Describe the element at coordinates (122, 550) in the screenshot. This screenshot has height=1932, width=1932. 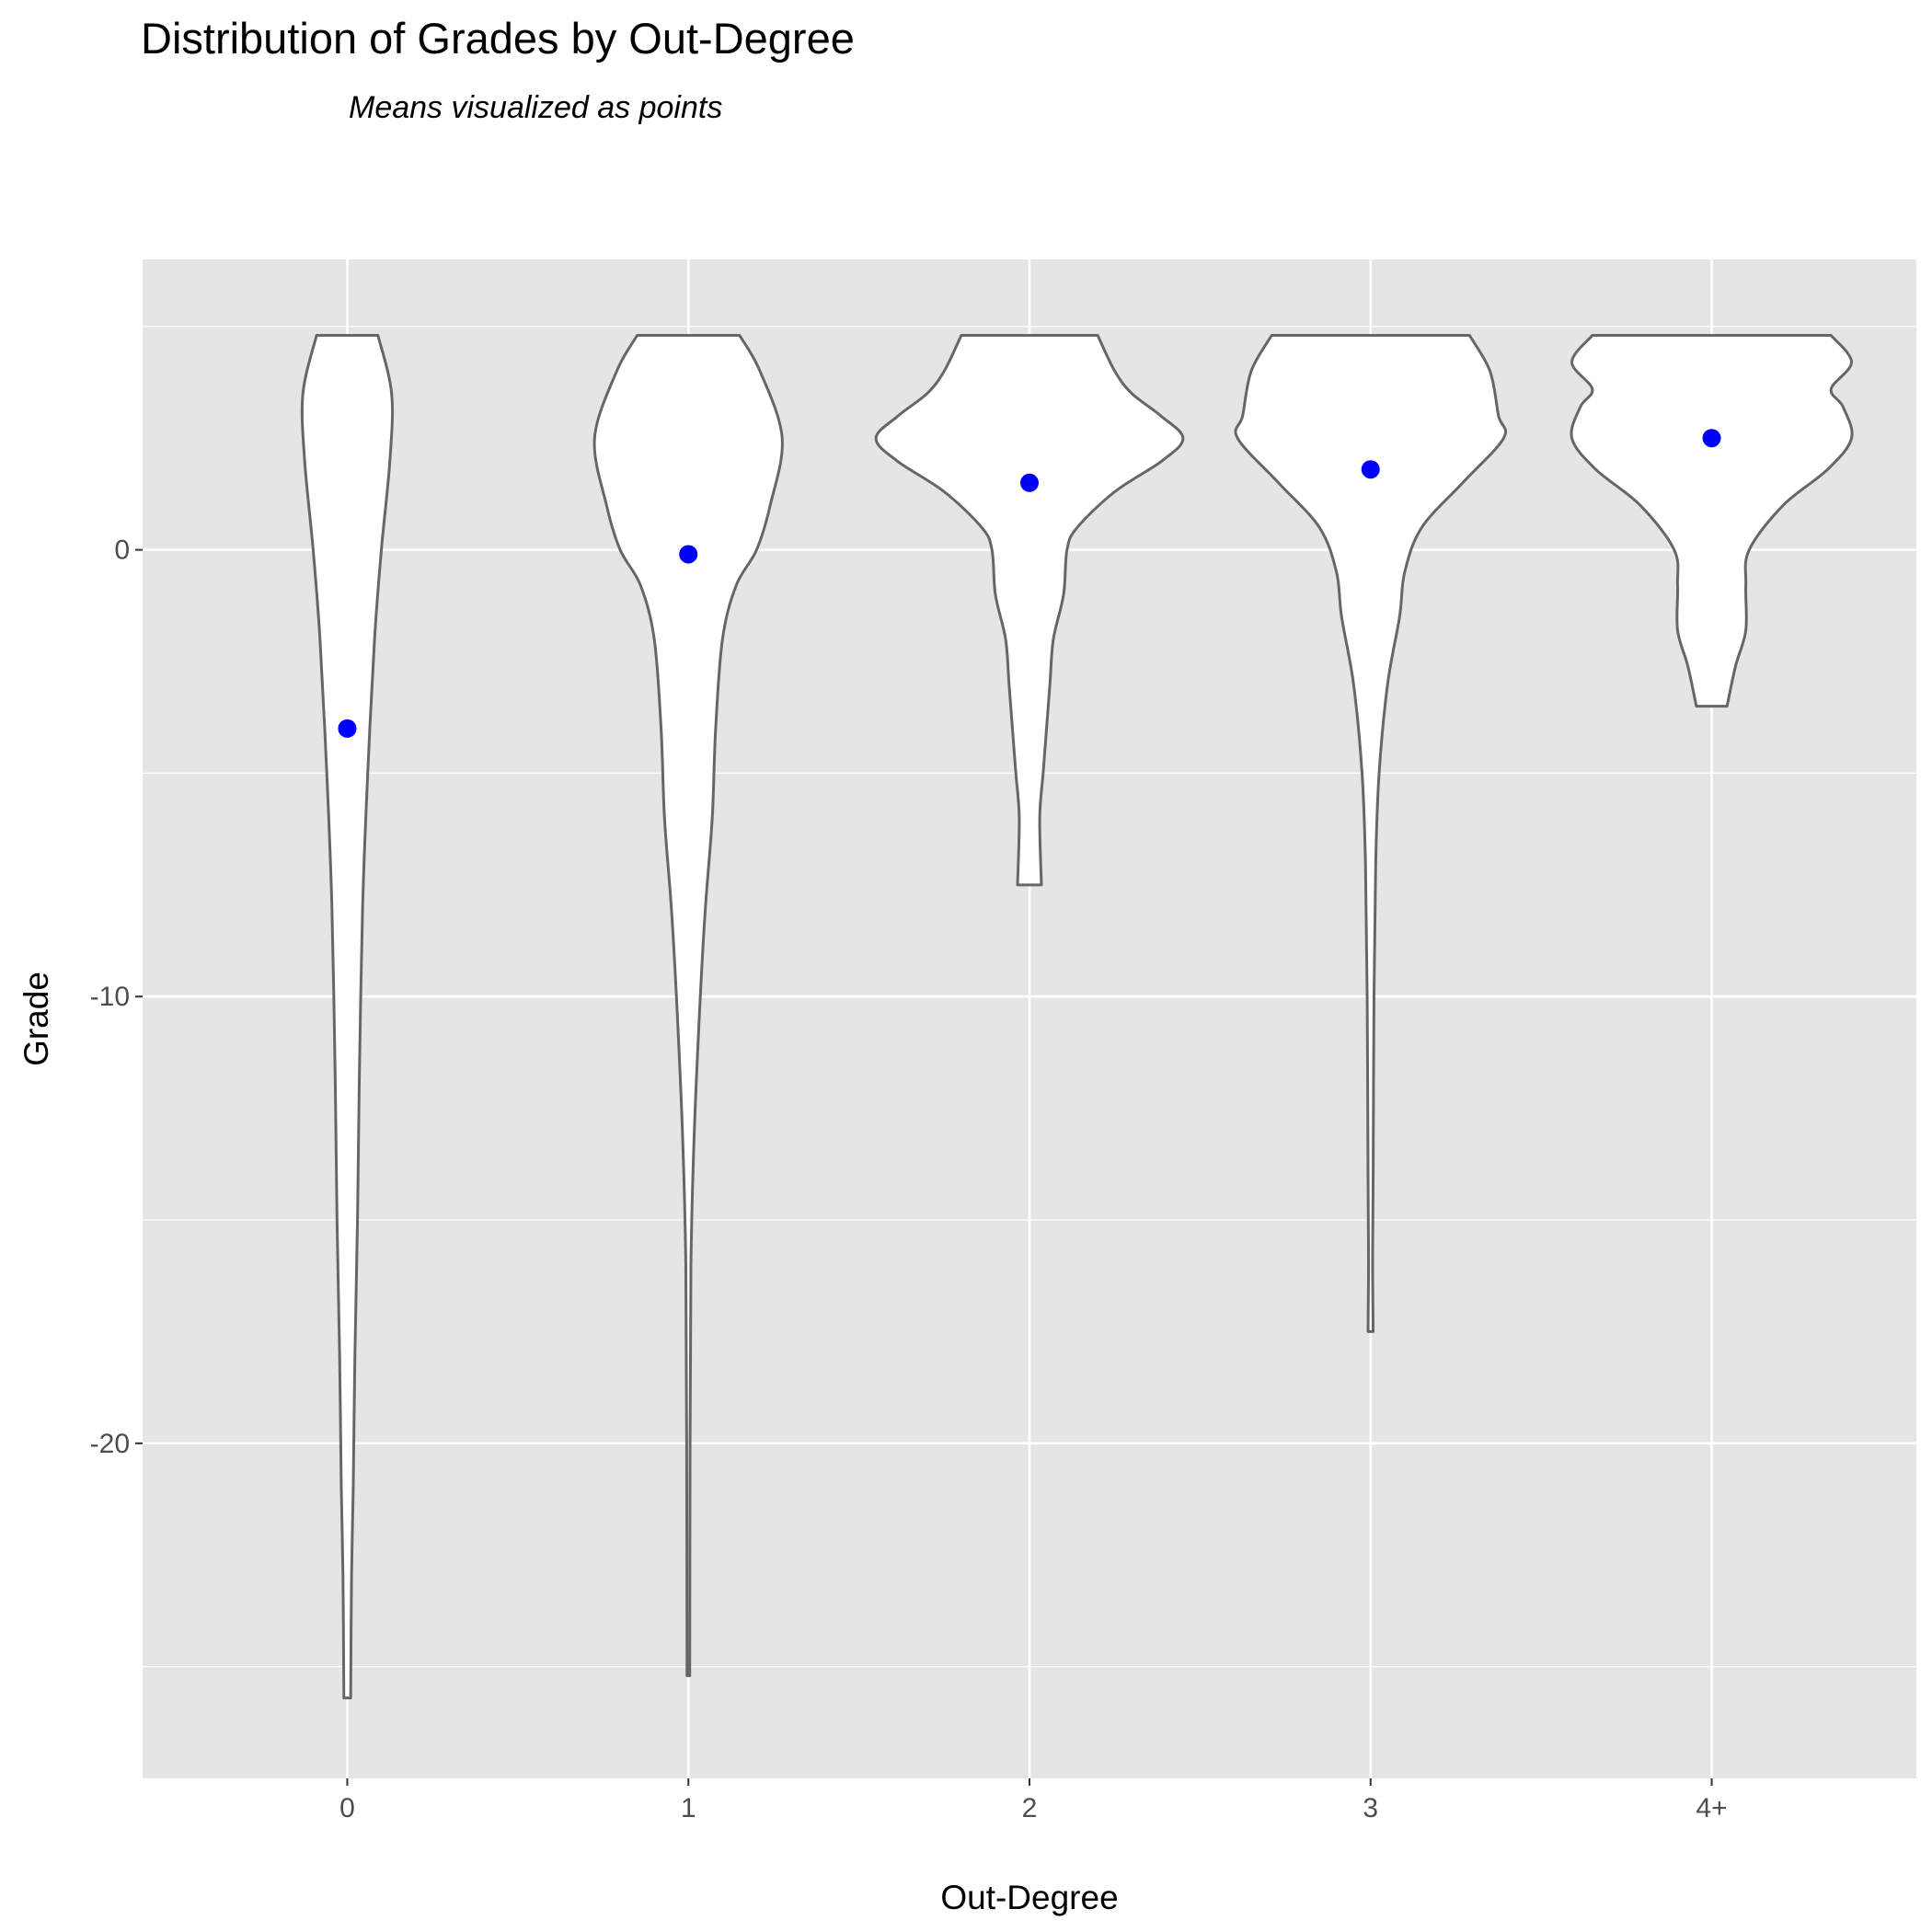
I see `y-tick-label: 0` at that location.